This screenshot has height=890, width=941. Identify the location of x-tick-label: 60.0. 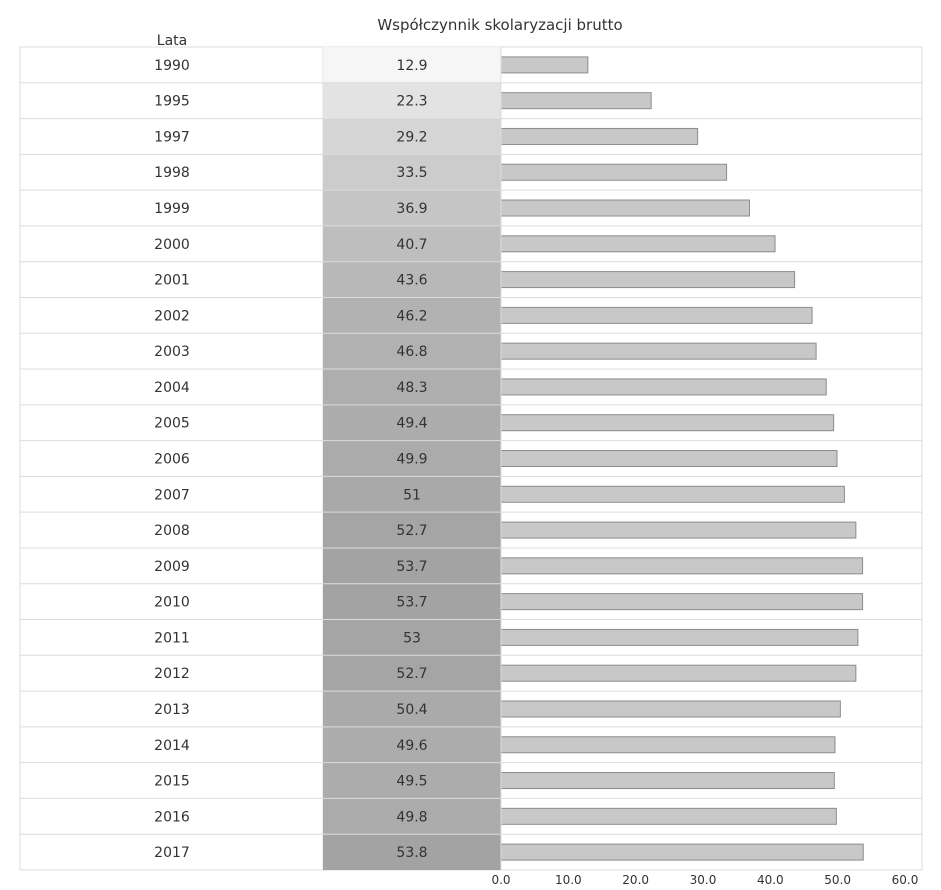
(905, 880).